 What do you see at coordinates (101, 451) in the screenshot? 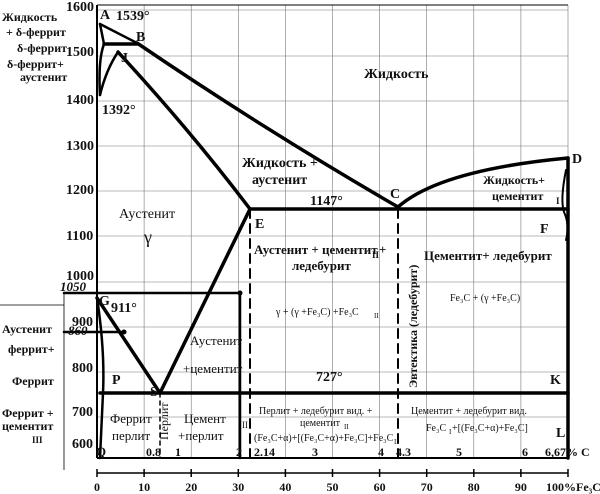
I see `x-c-tick-Q: Q` at bounding box center [101, 451].